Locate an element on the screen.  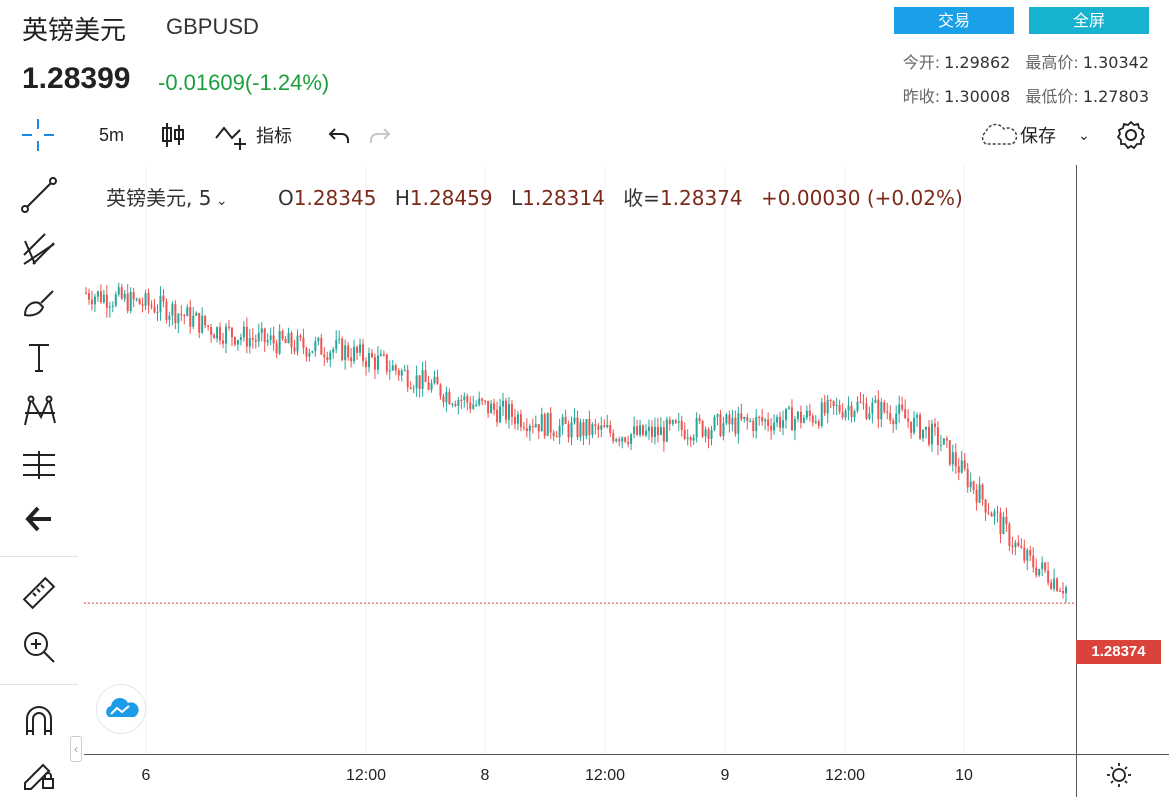
pattern-icon is located at coordinates (39, 411).